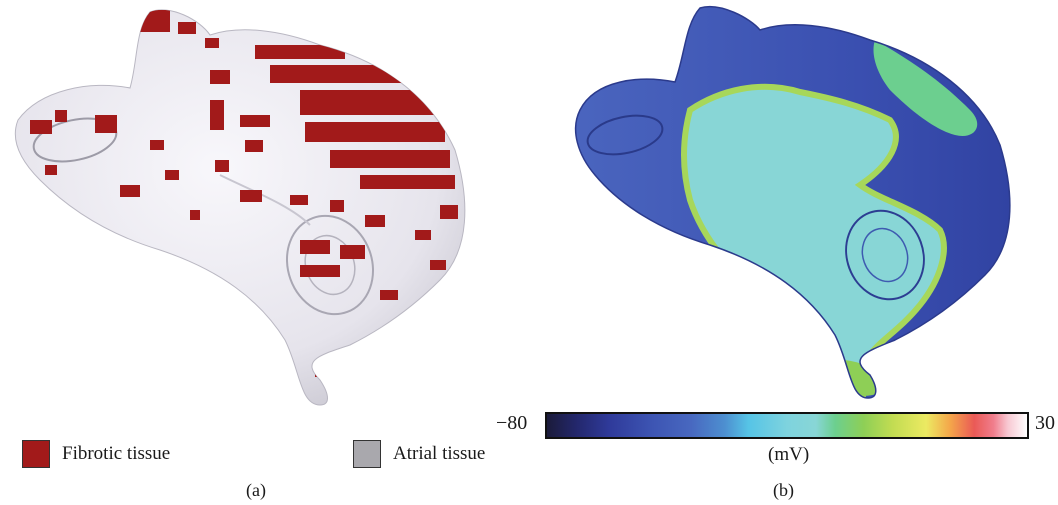  Describe the element at coordinates (36, 454) in the screenshot. I see `fibrotic-swatch` at that location.